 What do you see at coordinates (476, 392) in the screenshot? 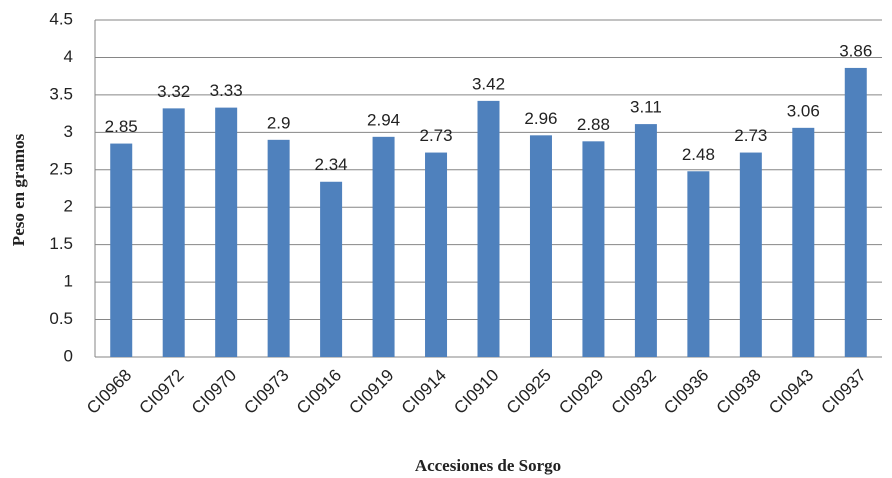
I see `x-tick-label: CI0910` at bounding box center [476, 392].